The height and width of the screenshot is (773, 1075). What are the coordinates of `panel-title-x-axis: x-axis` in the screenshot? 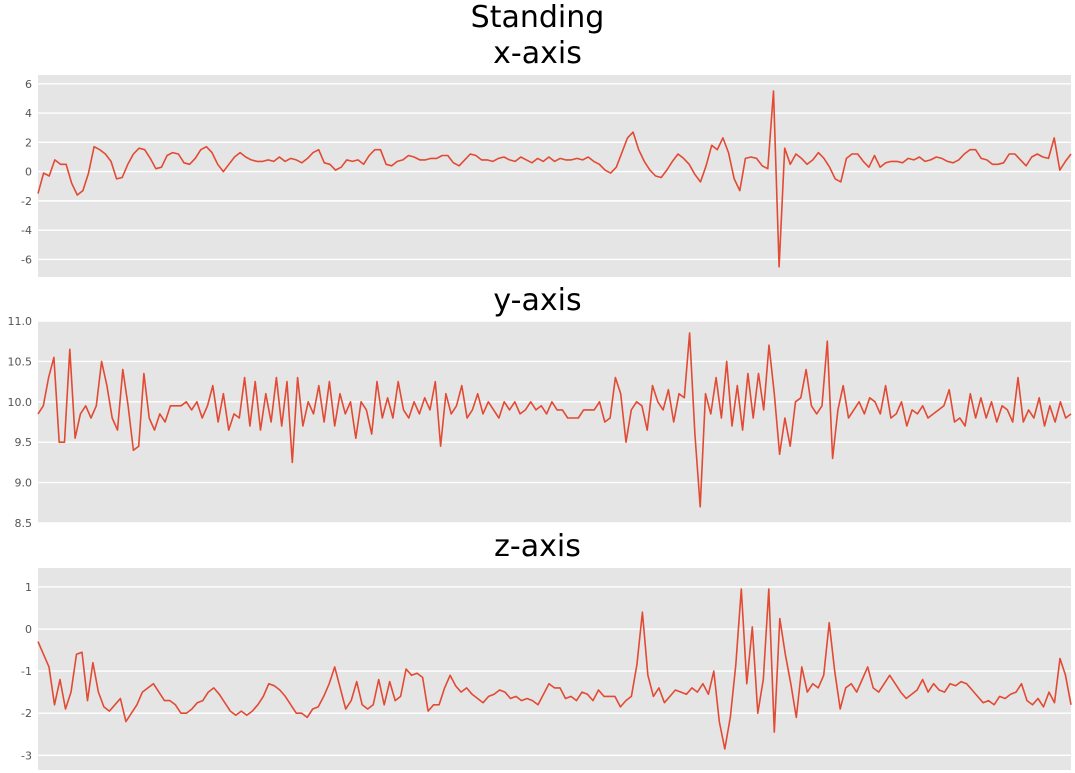 It's located at (537, 53).